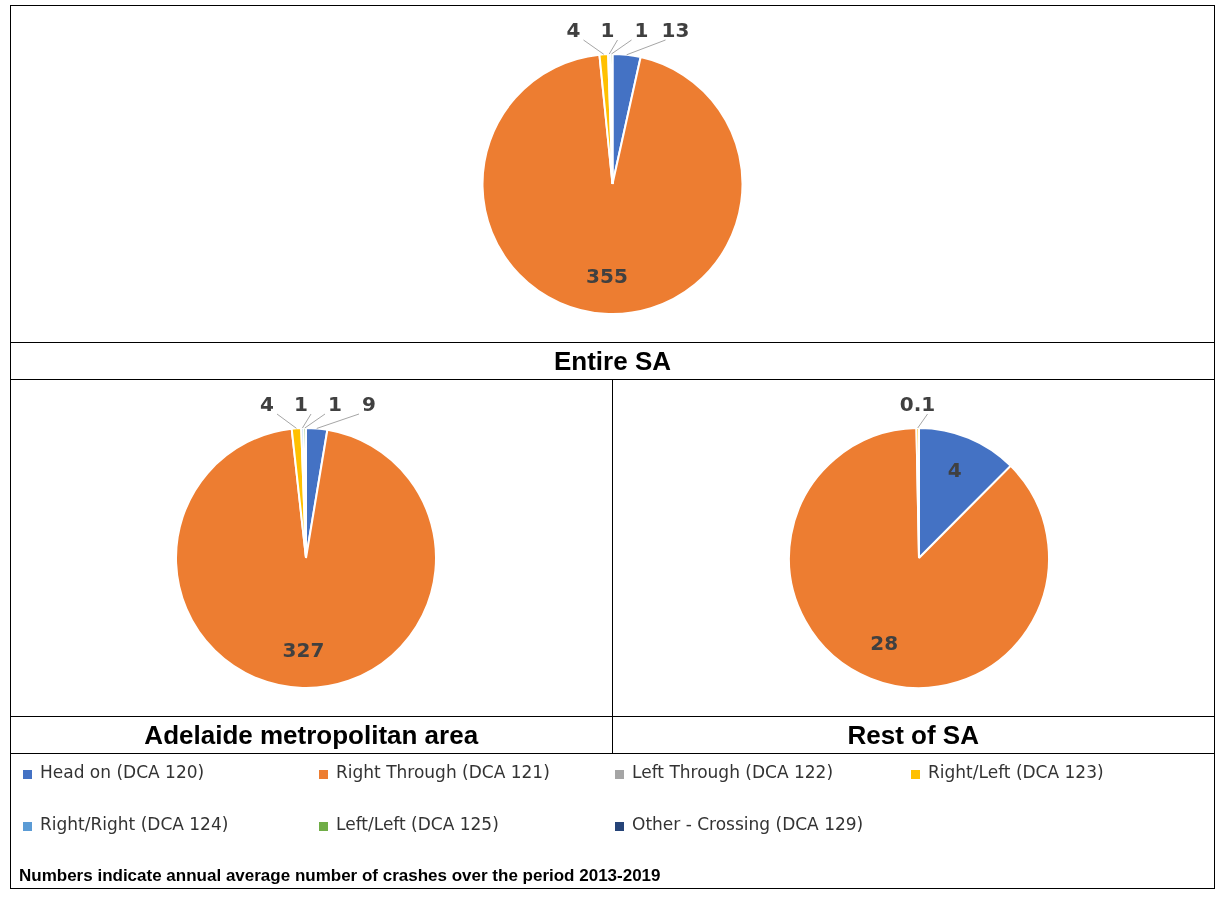 This screenshot has width=1215, height=897. What do you see at coordinates (311, 735) in the screenshot?
I see `text: Adelaide metropolitan area` at bounding box center [311, 735].